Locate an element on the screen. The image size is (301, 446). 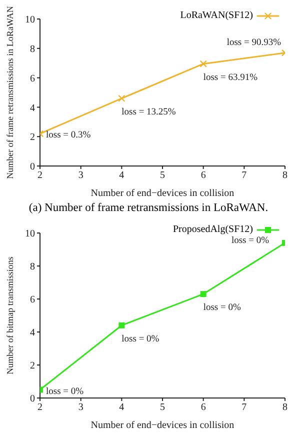
annotation: loss = 13.25% is located at coordinates (149, 112).